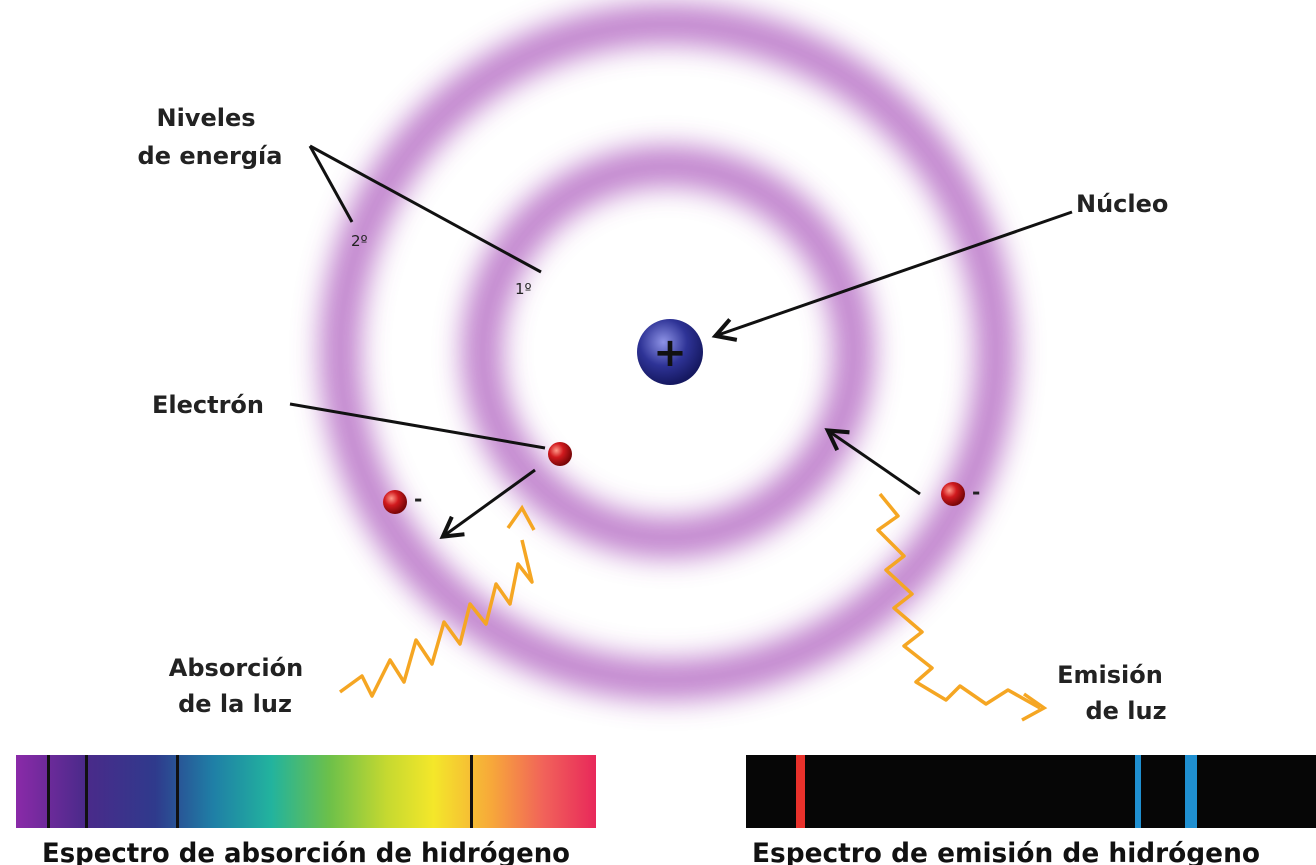  Describe the element at coordinates (306, 791) in the screenshot. I see `absorption-spectrum-bar` at that location.